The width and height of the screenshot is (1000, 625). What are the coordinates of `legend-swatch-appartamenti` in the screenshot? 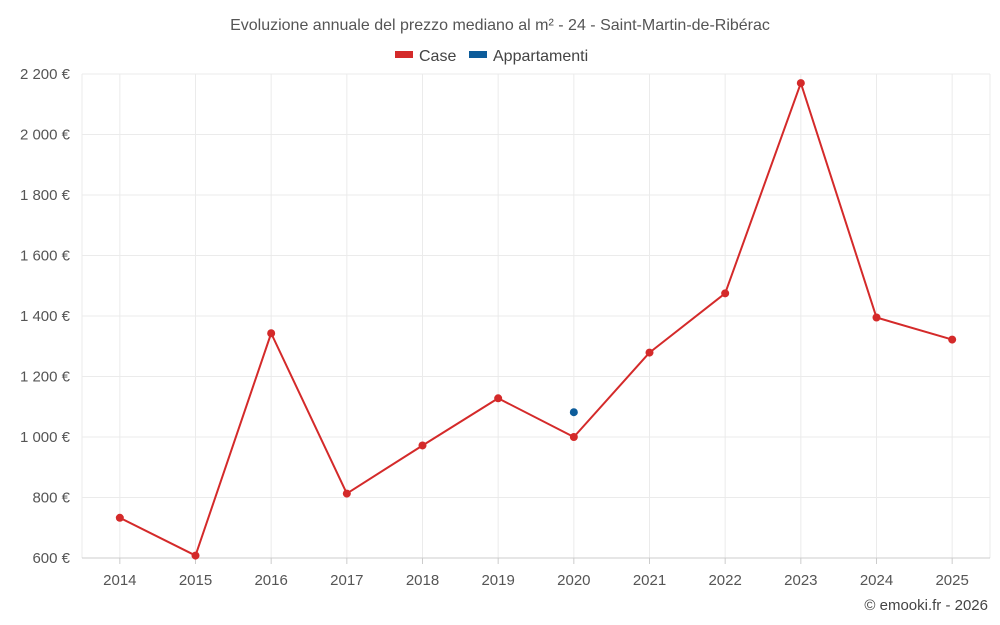 It's located at (478, 54).